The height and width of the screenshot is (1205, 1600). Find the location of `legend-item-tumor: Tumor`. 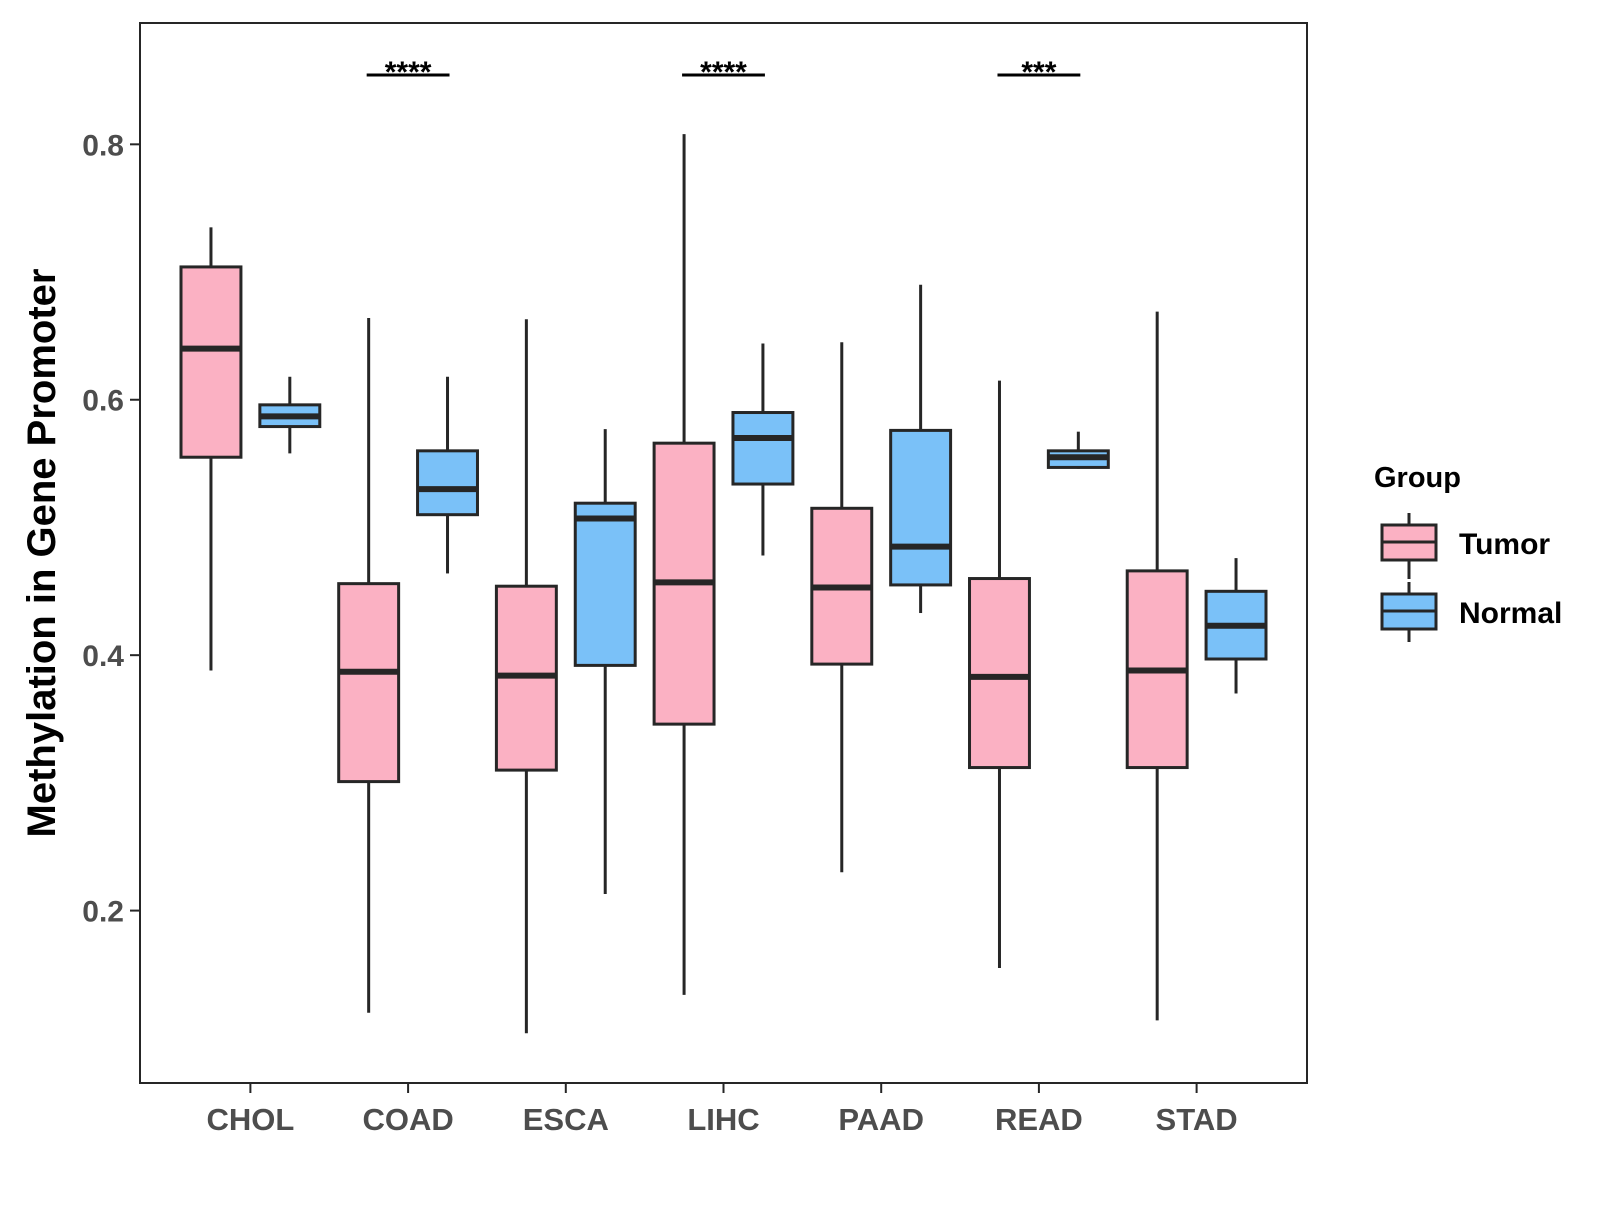

legend-item-tumor: Tumor is located at coordinates (1465, 546).